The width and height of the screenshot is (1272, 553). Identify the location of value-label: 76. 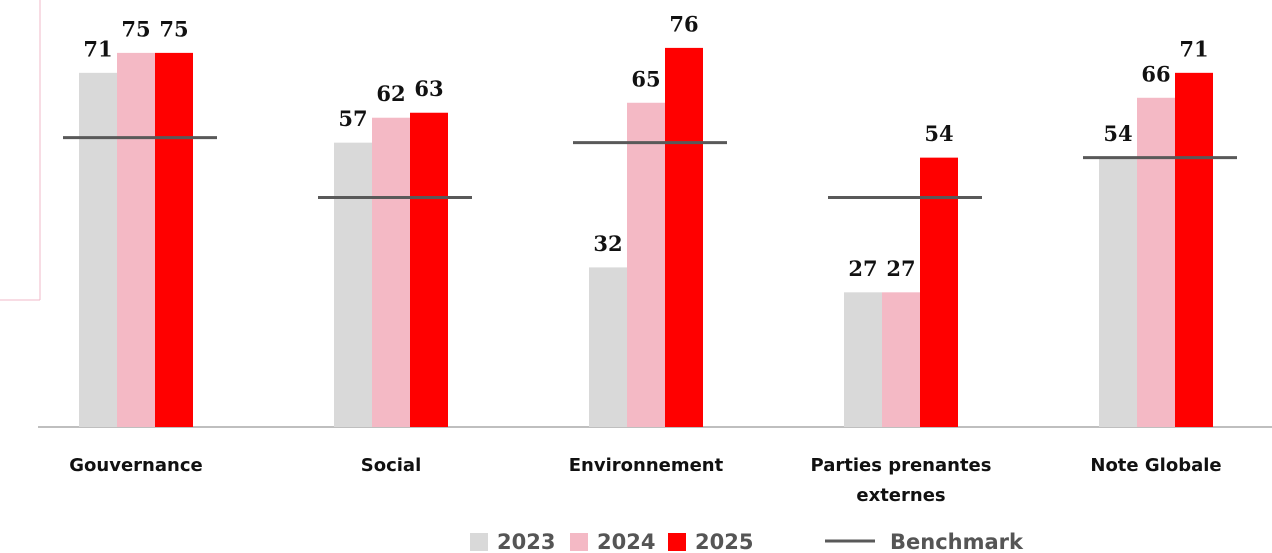
(683, 23).